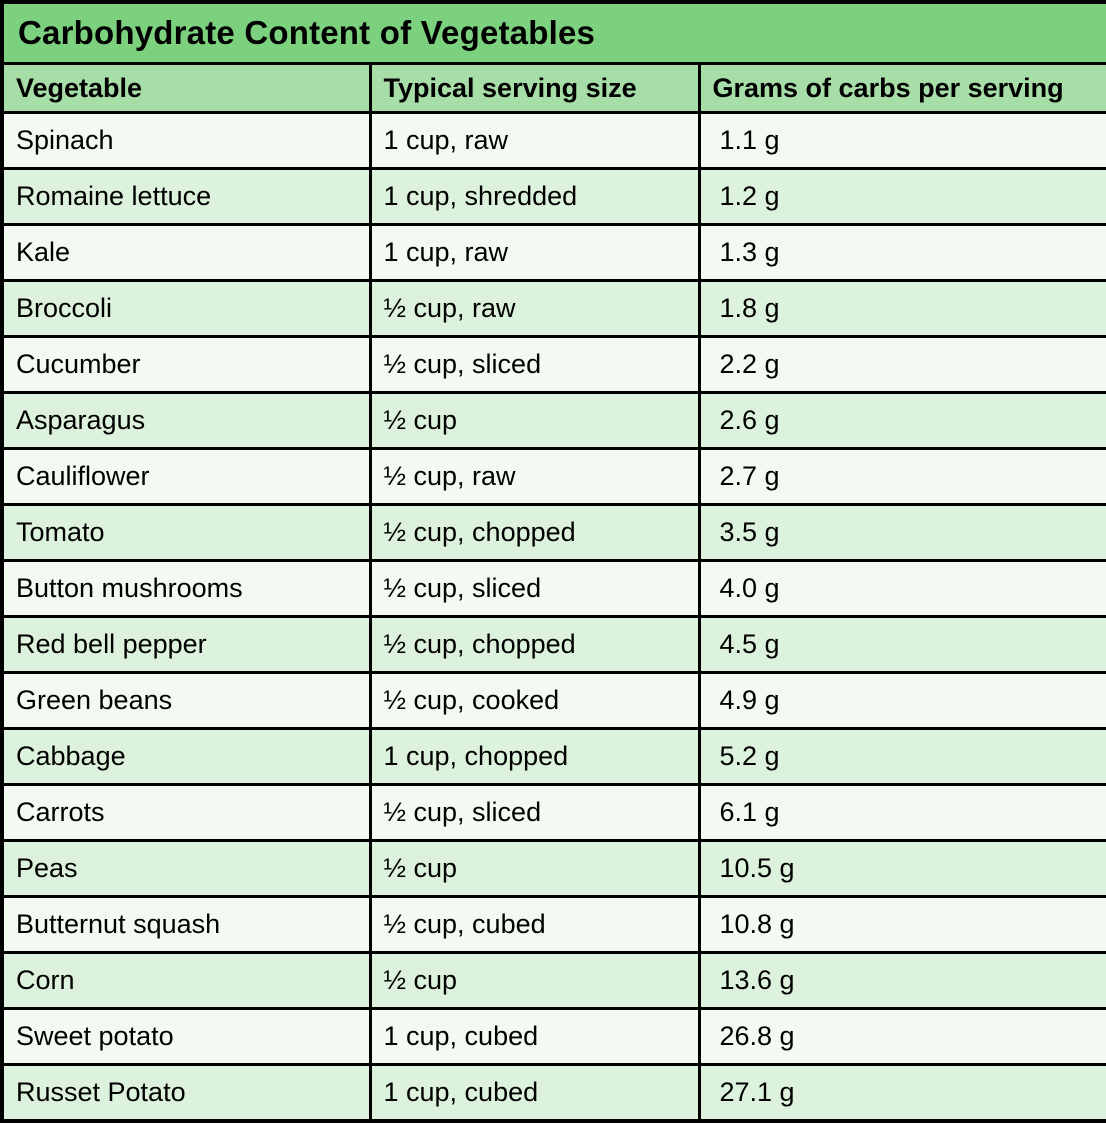 The image size is (1106, 1124). I want to click on carbs-cell: 27.1 g, so click(901, 1093).